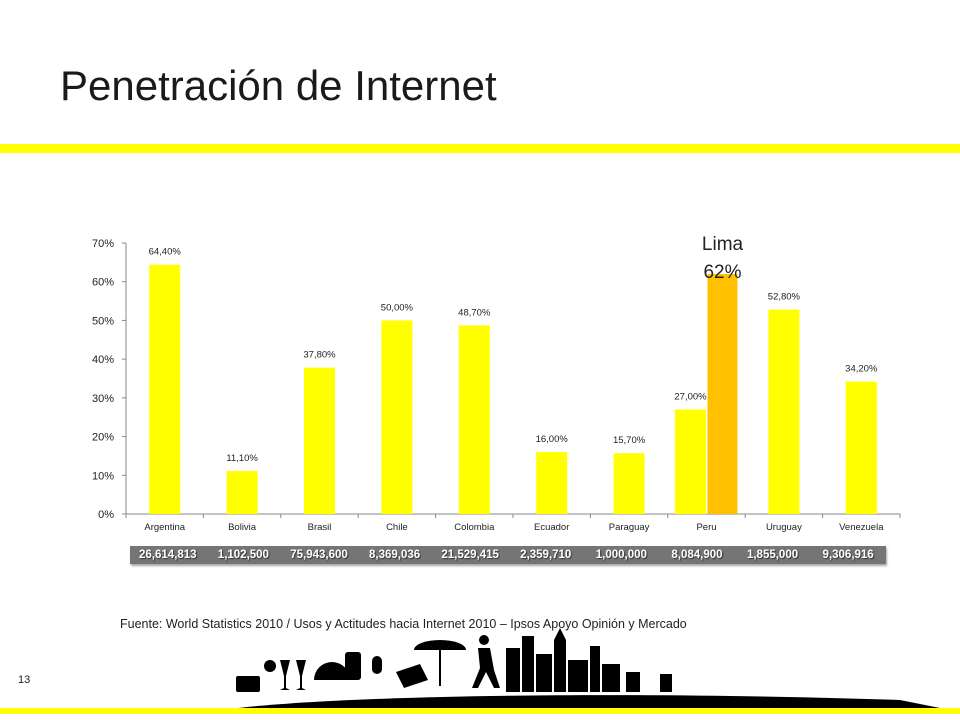  What do you see at coordinates (103, 399) in the screenshot?
I see `y-tick-label: 30%` at bounding box center [103, 399].